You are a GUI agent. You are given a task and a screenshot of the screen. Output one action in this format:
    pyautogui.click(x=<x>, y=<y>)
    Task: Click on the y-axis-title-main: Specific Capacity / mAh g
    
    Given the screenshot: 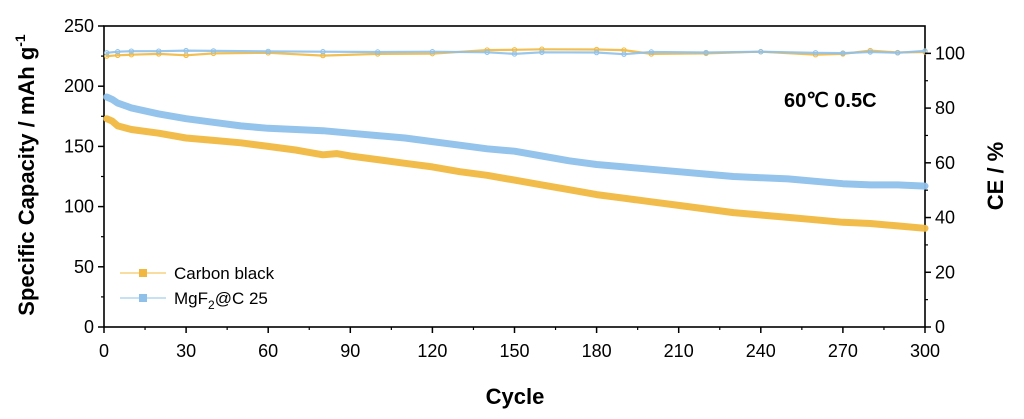 What is the action you would take?
    pyautogui.click(x=26, y=181)
    